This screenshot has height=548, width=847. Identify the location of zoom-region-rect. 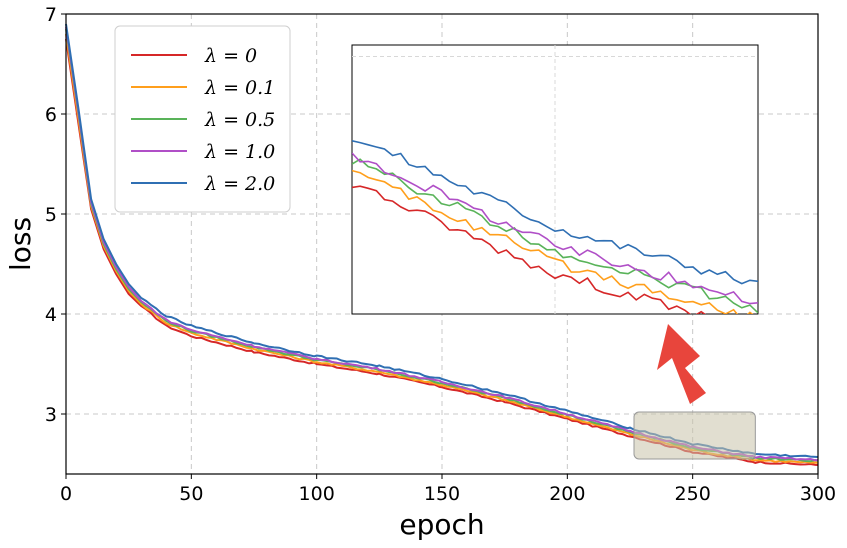
(694, 435).